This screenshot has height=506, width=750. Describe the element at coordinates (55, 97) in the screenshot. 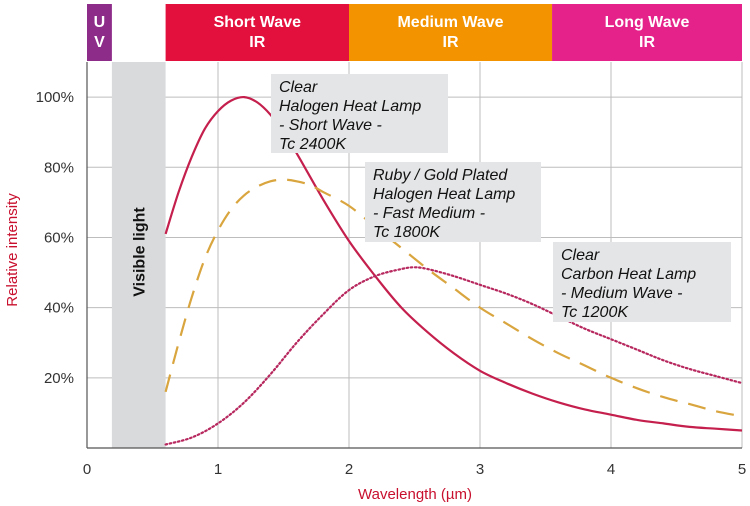

I see `y-tick-label: 100%` at that location.